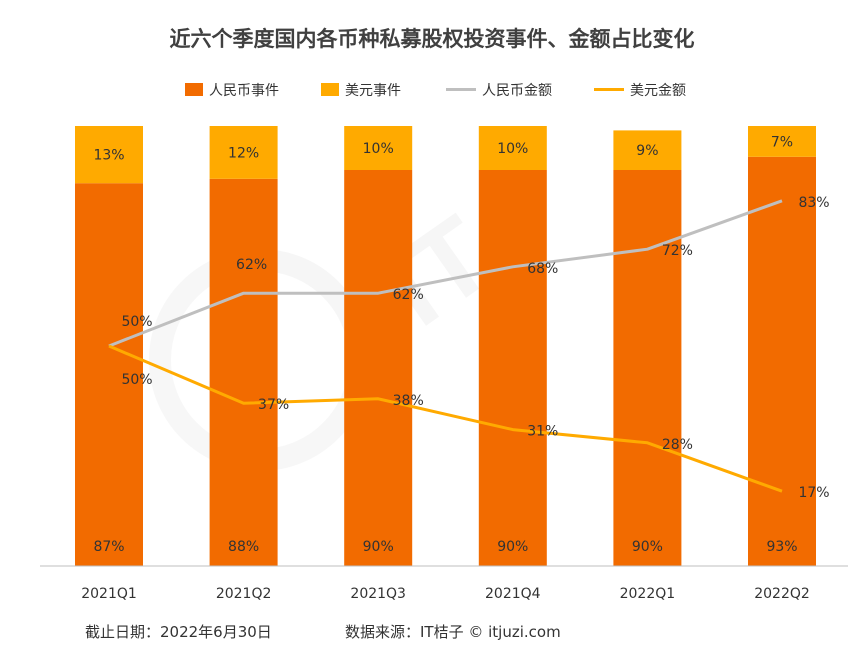 This screenshot has height=657, width=865. I want to click on bar-value-label: 12%, so click(243, 153).